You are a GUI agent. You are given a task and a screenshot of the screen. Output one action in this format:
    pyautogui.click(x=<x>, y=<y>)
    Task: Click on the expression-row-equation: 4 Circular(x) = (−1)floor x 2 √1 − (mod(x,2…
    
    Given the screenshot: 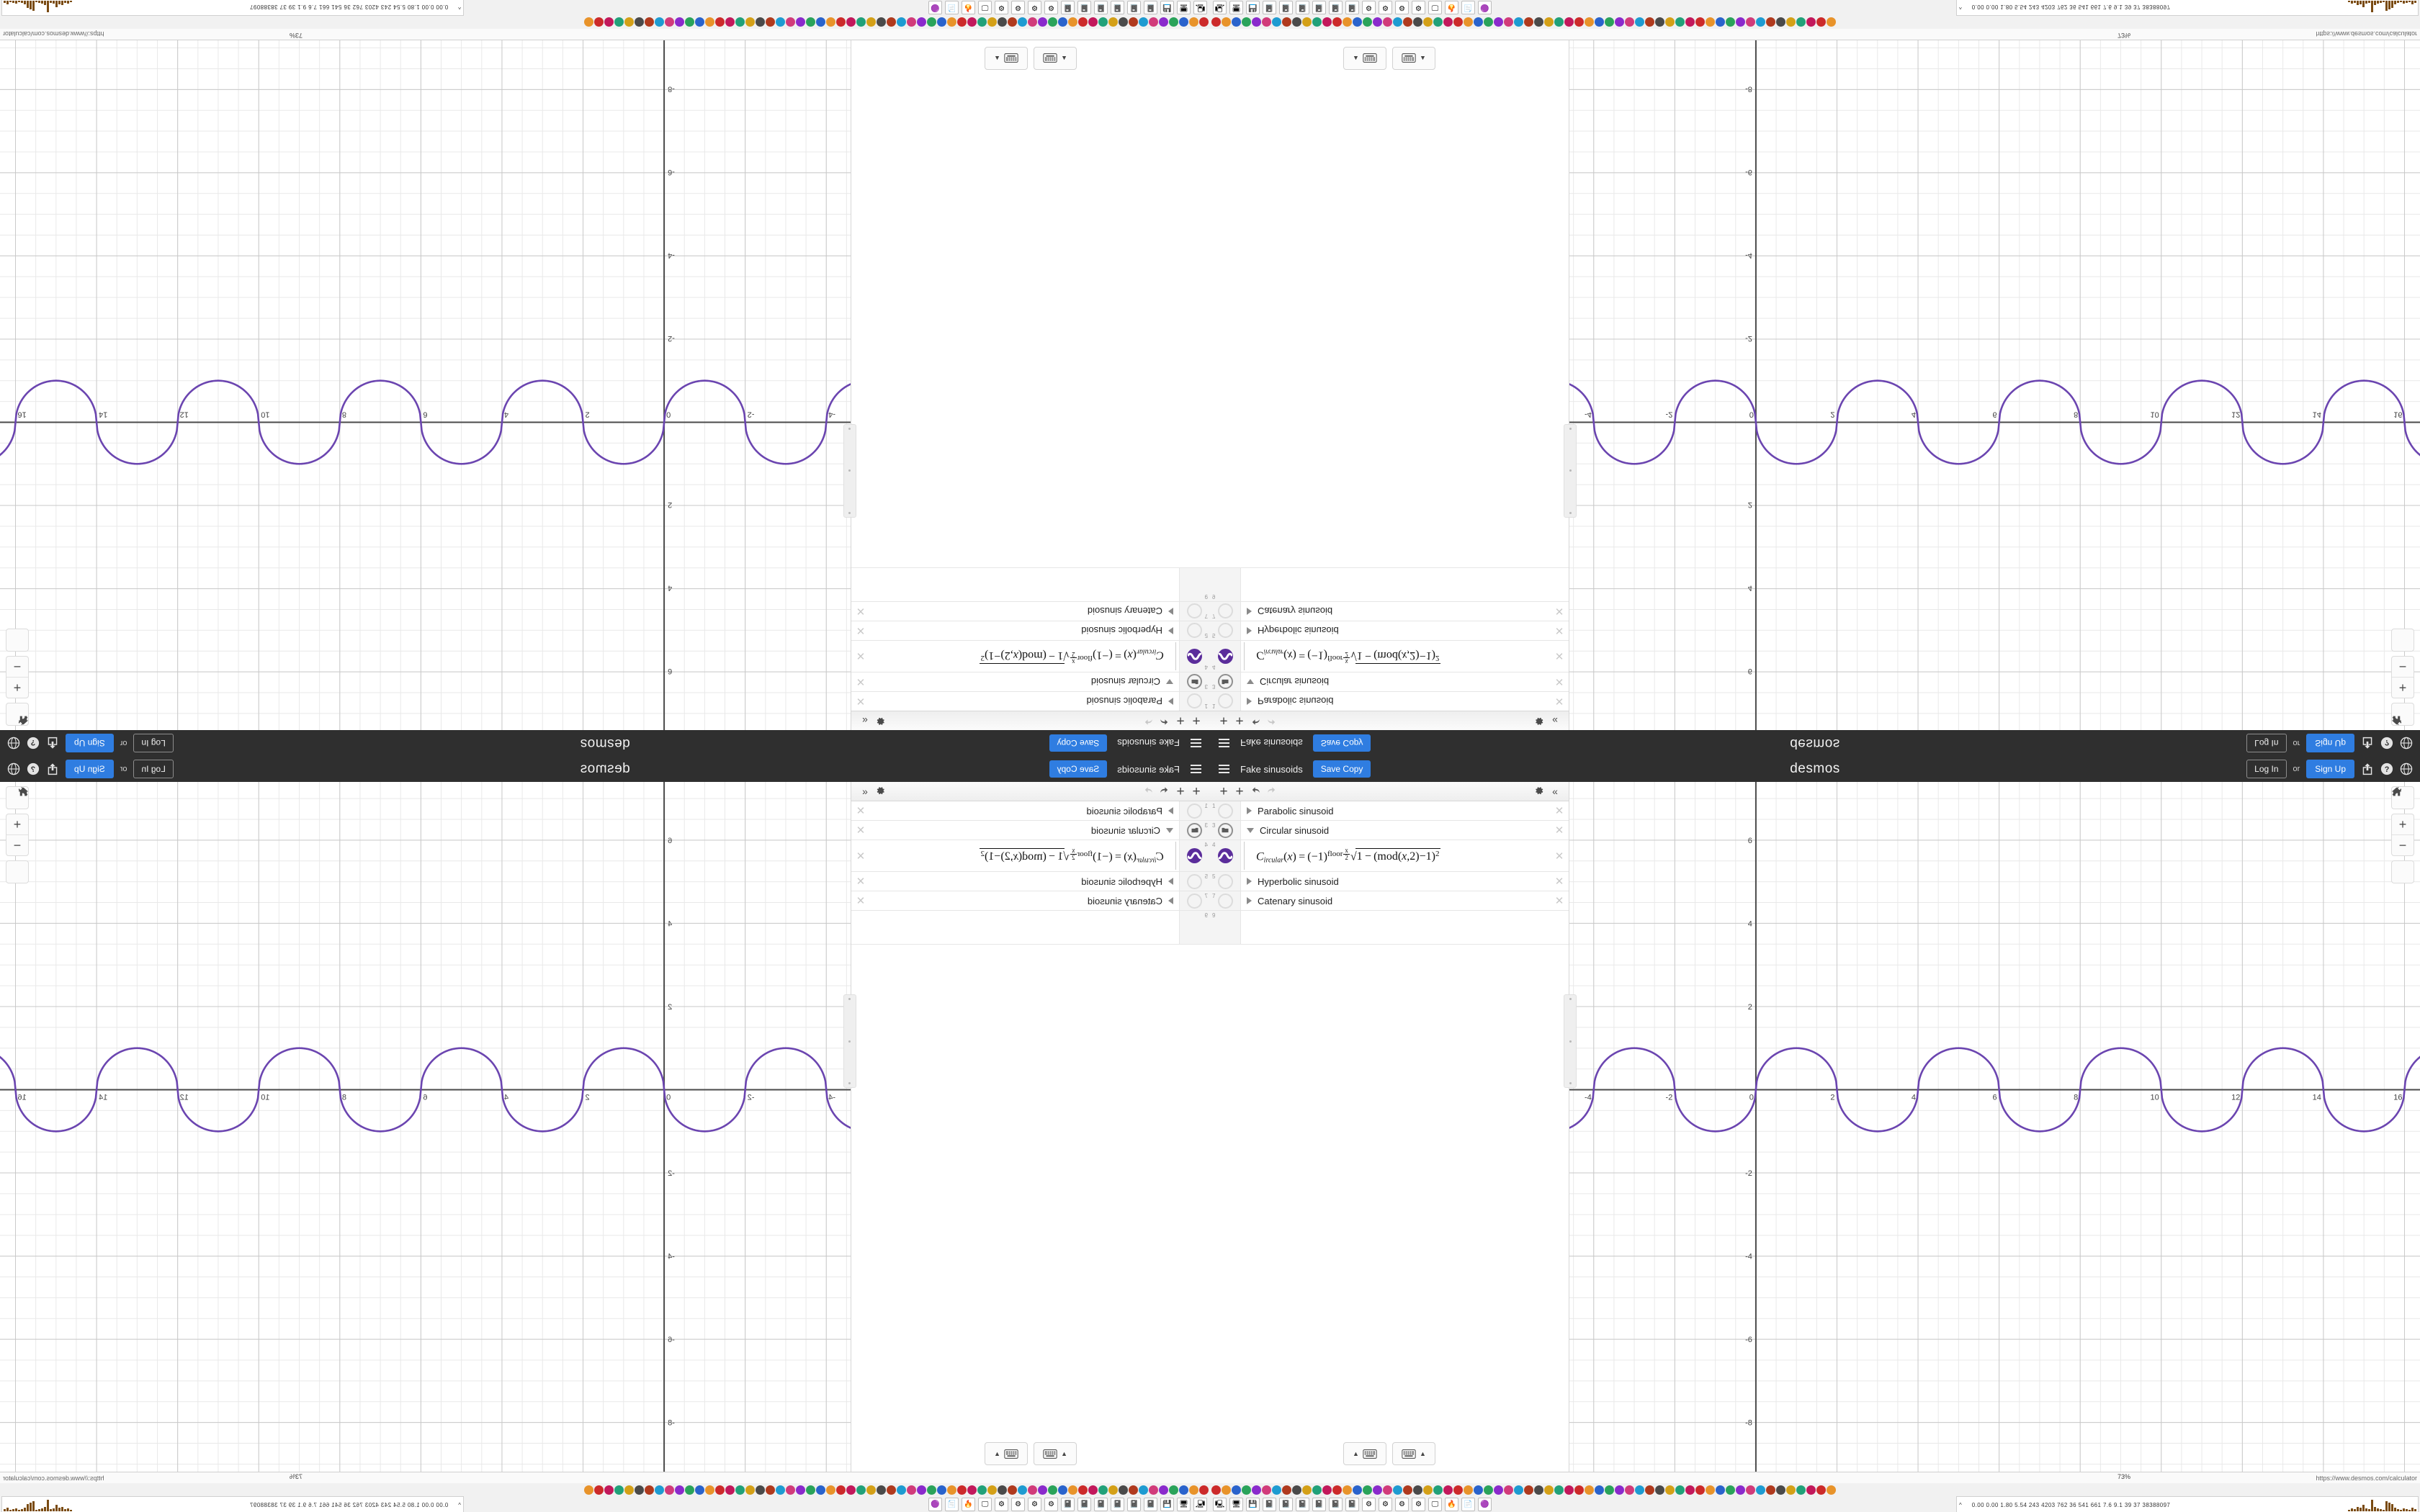 What is the action you would take?
    pyautogui.click(x=1389, y=655)
    